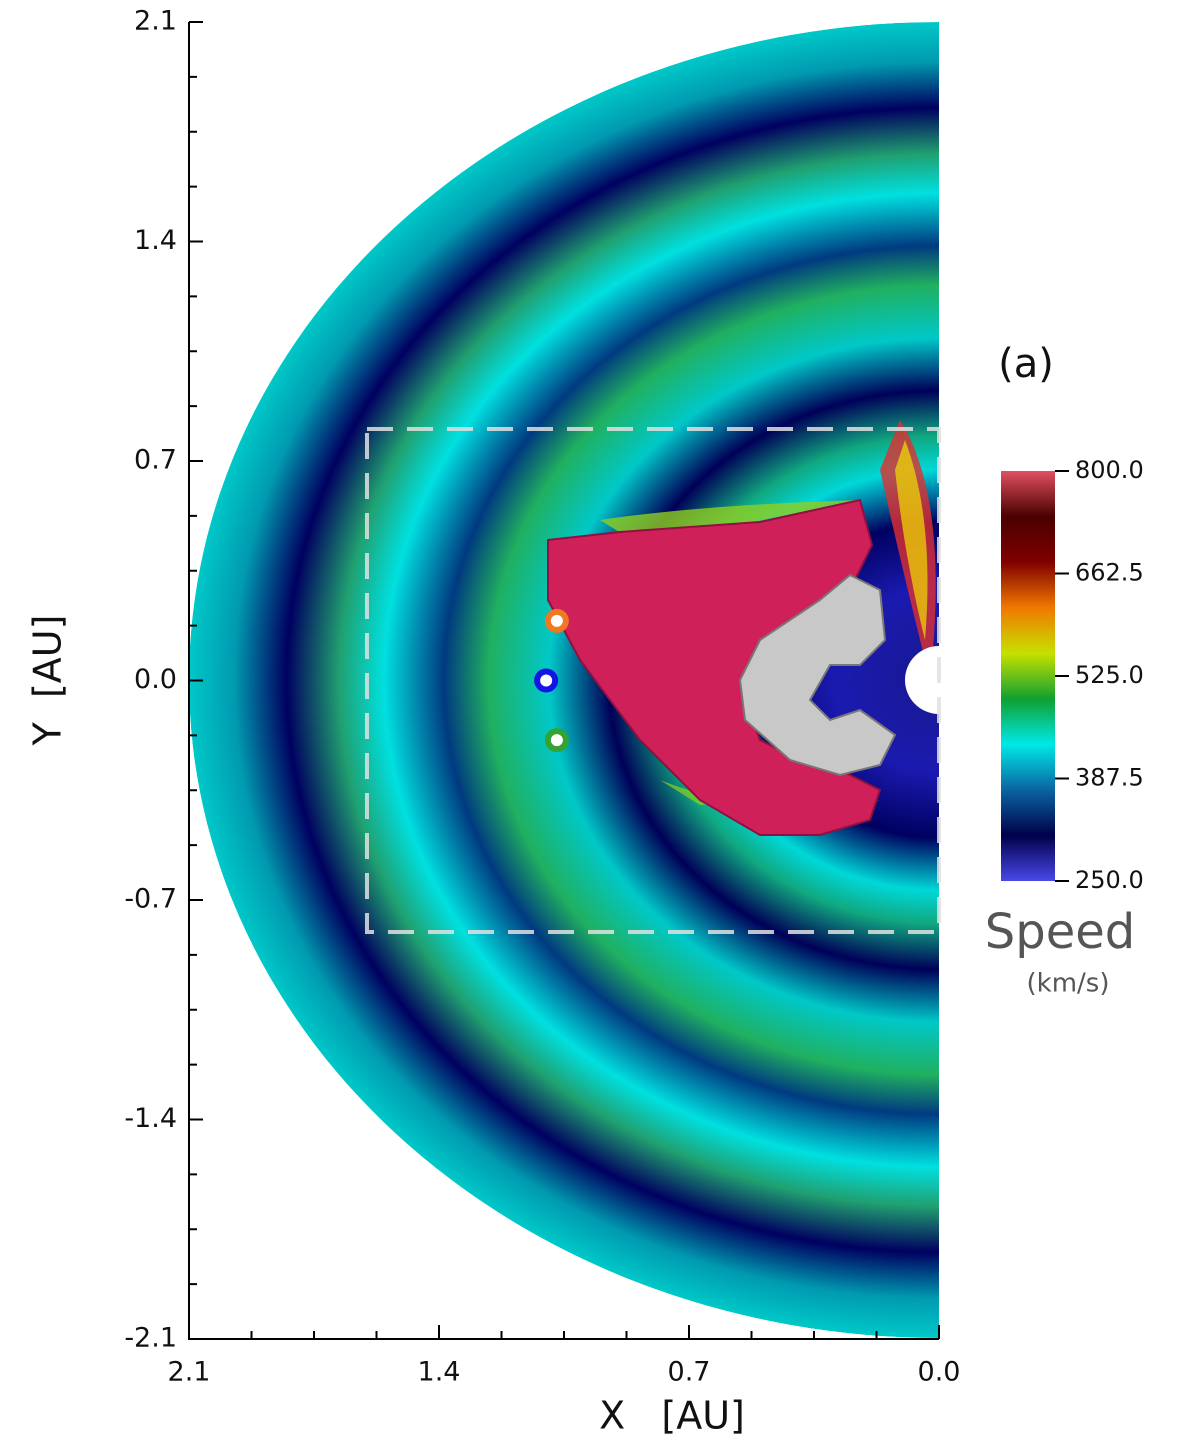 The image size is (1187, 1443). Describe the element at coordinates (939, 1372) in the screenshot. I see `x-tick-label: 0.0` at that location.